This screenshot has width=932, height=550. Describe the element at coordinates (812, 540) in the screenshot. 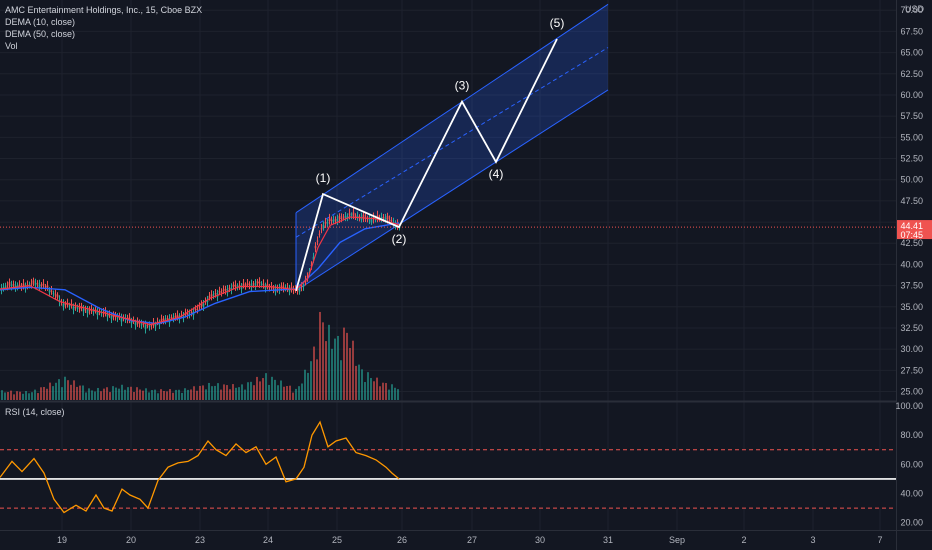

I see `time-axis-label: 3` at that location.